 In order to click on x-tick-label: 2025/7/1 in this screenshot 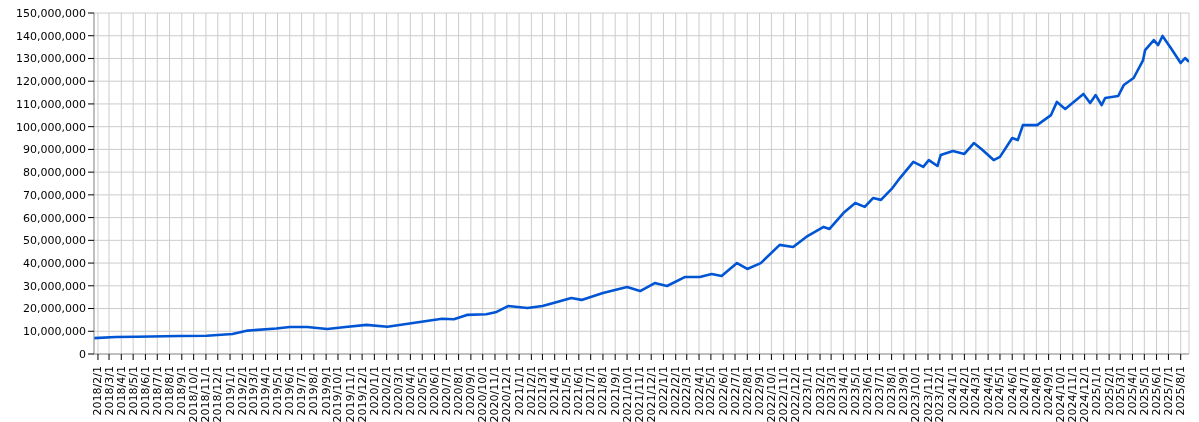, I will do `click(1168, 391)`.